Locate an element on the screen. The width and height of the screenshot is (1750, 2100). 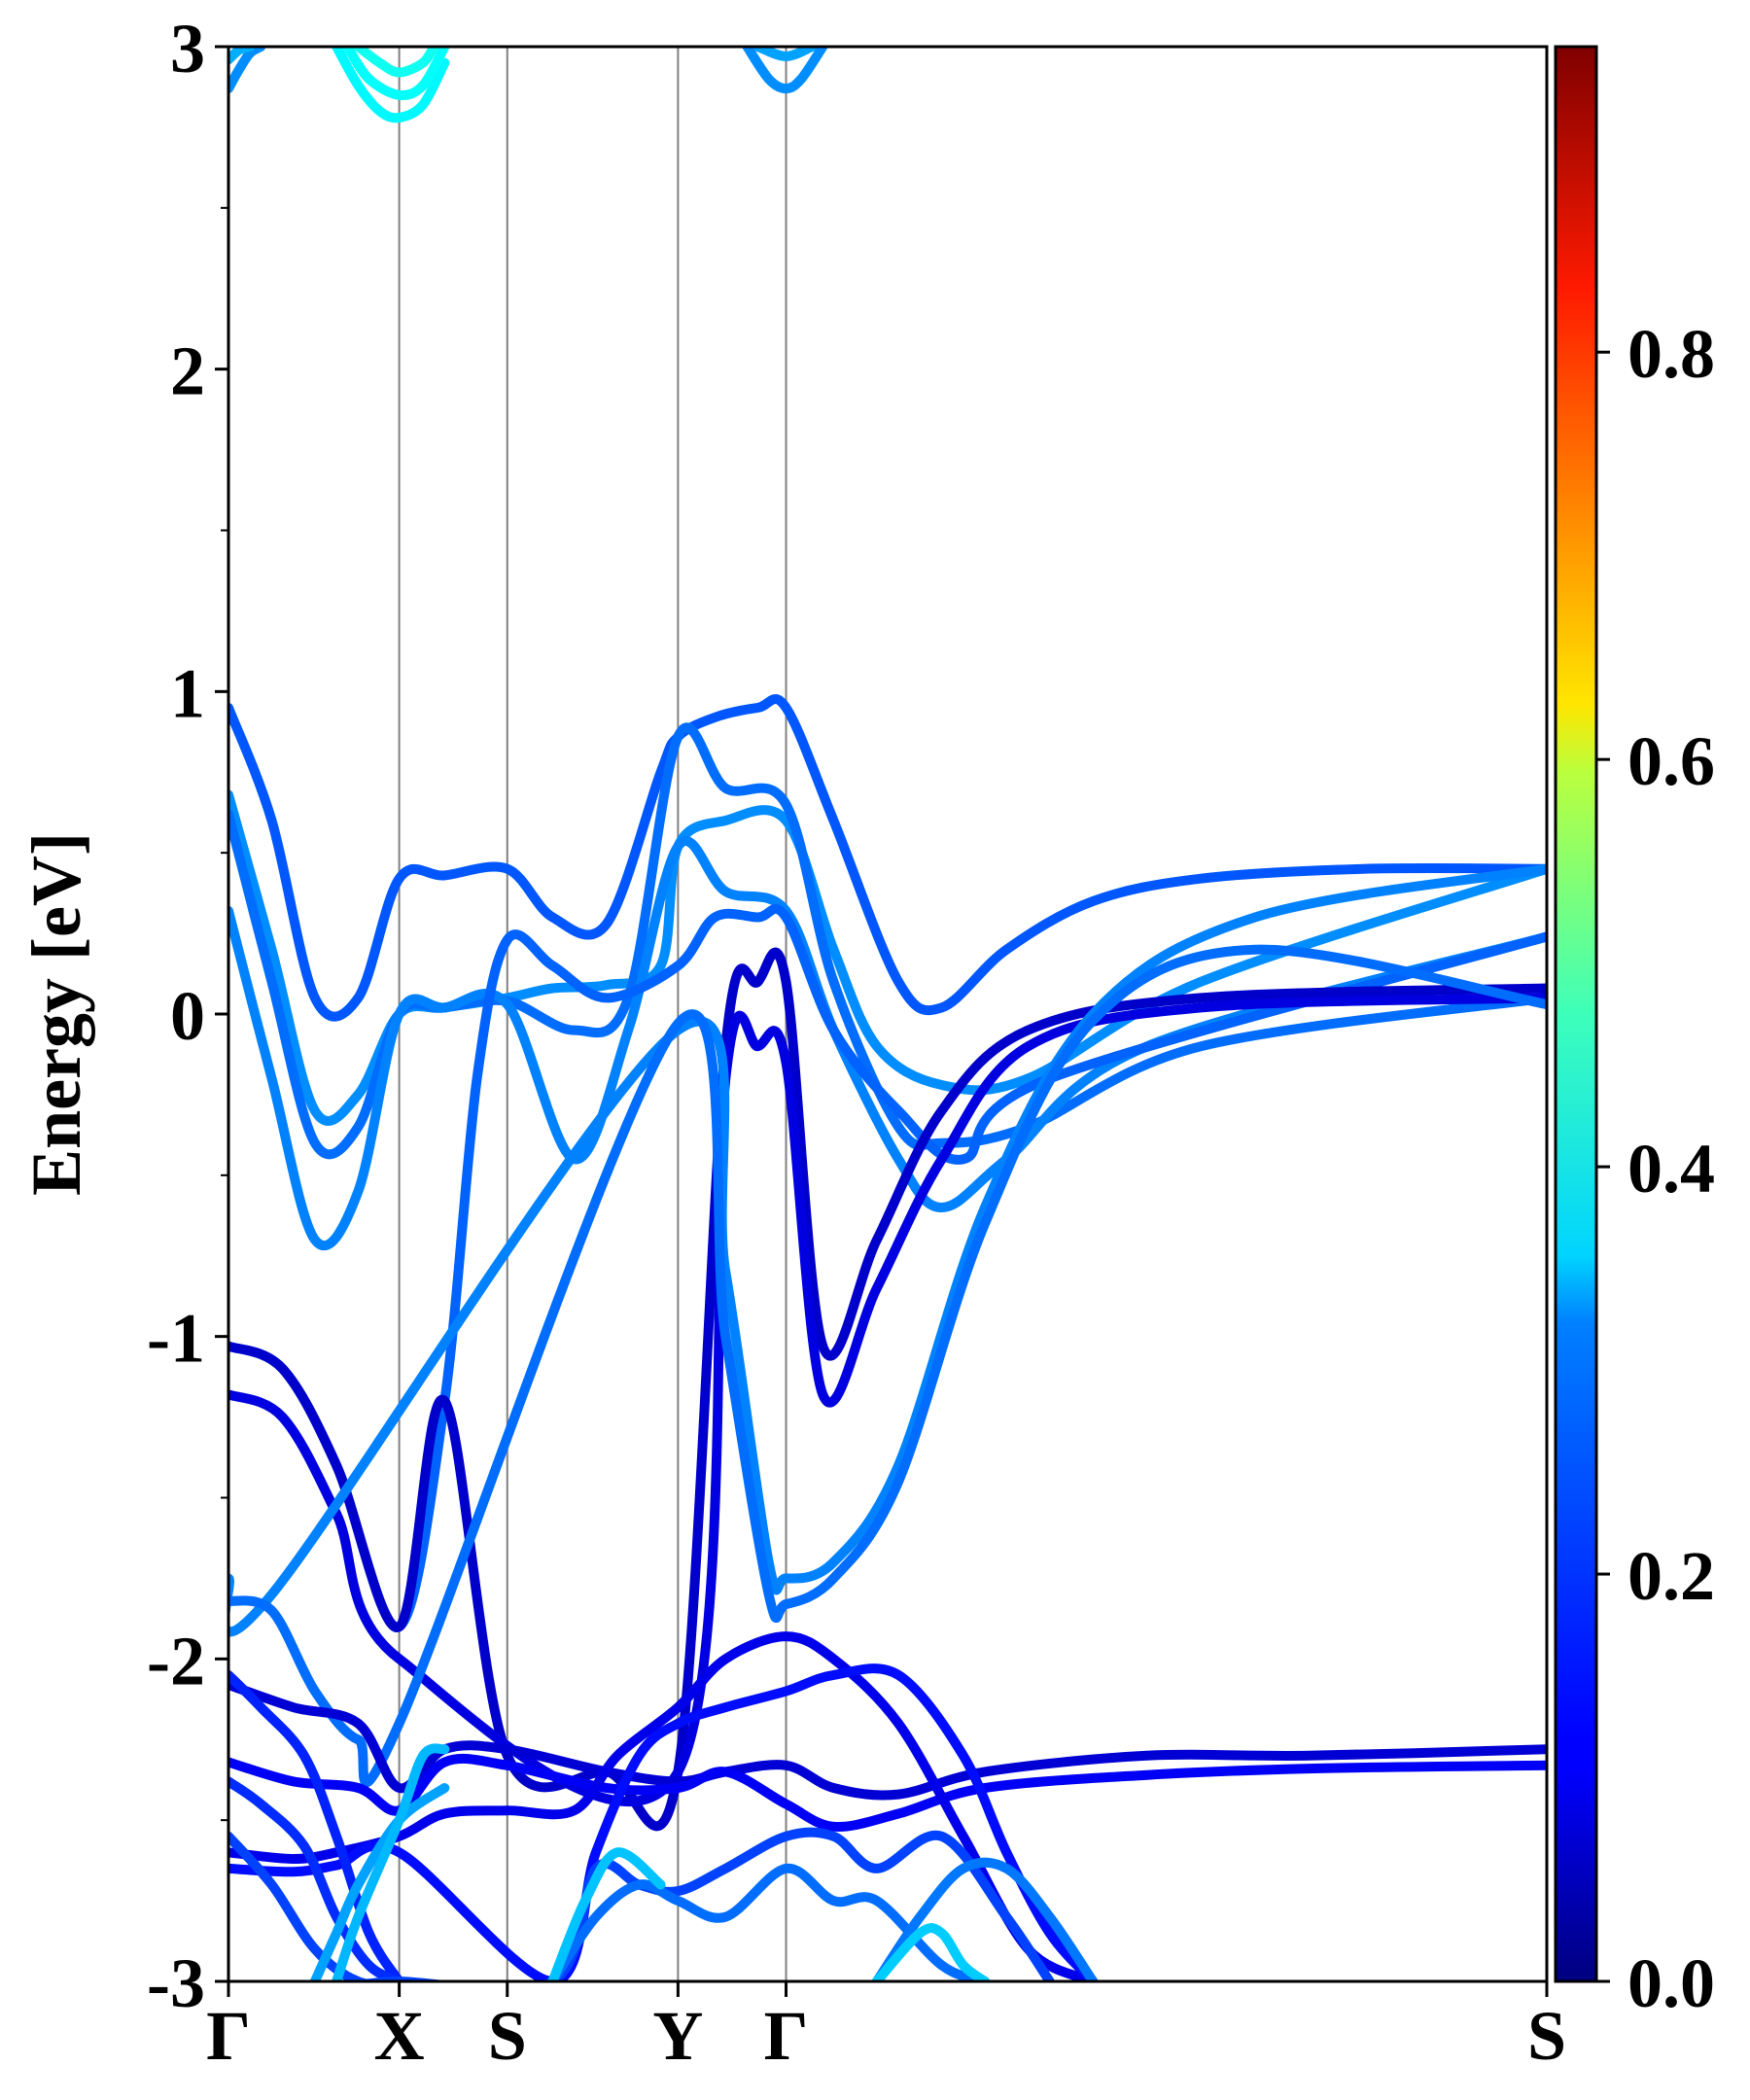
y-tick-label: 0 is located at coordinates (187, 1016).